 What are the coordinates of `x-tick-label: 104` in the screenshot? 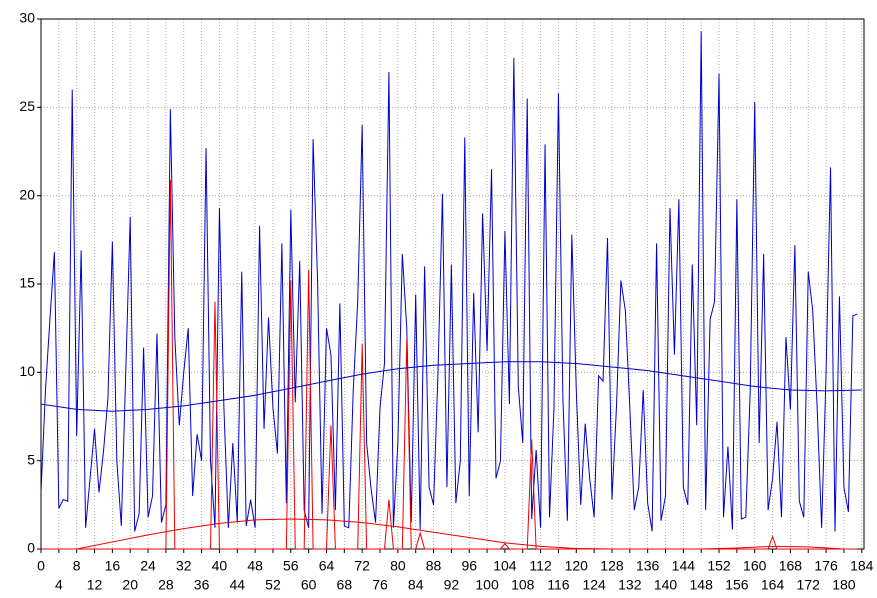 It's located at (505, 566).